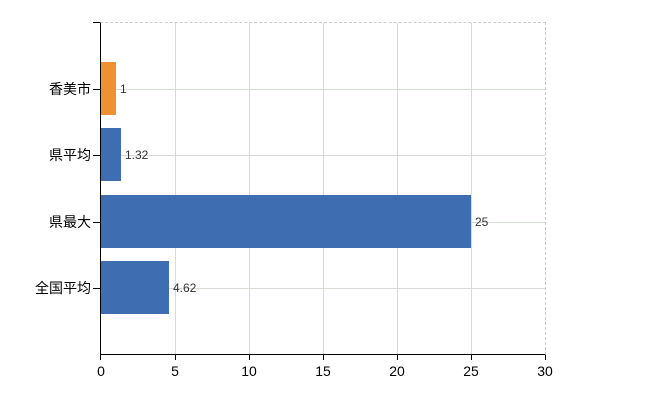  I want to click on x-tick-label: 25, so click(471, 371).